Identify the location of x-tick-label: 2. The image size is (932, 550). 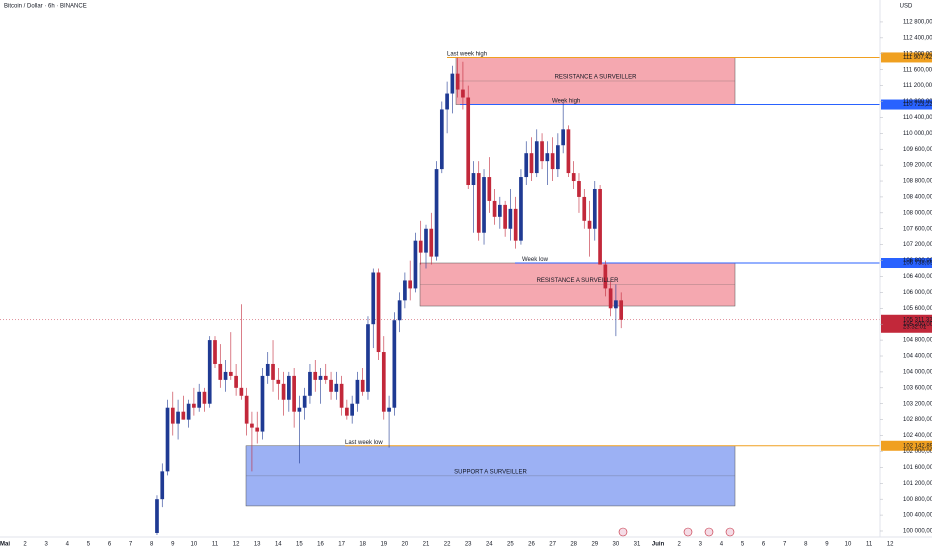
(680, 545).